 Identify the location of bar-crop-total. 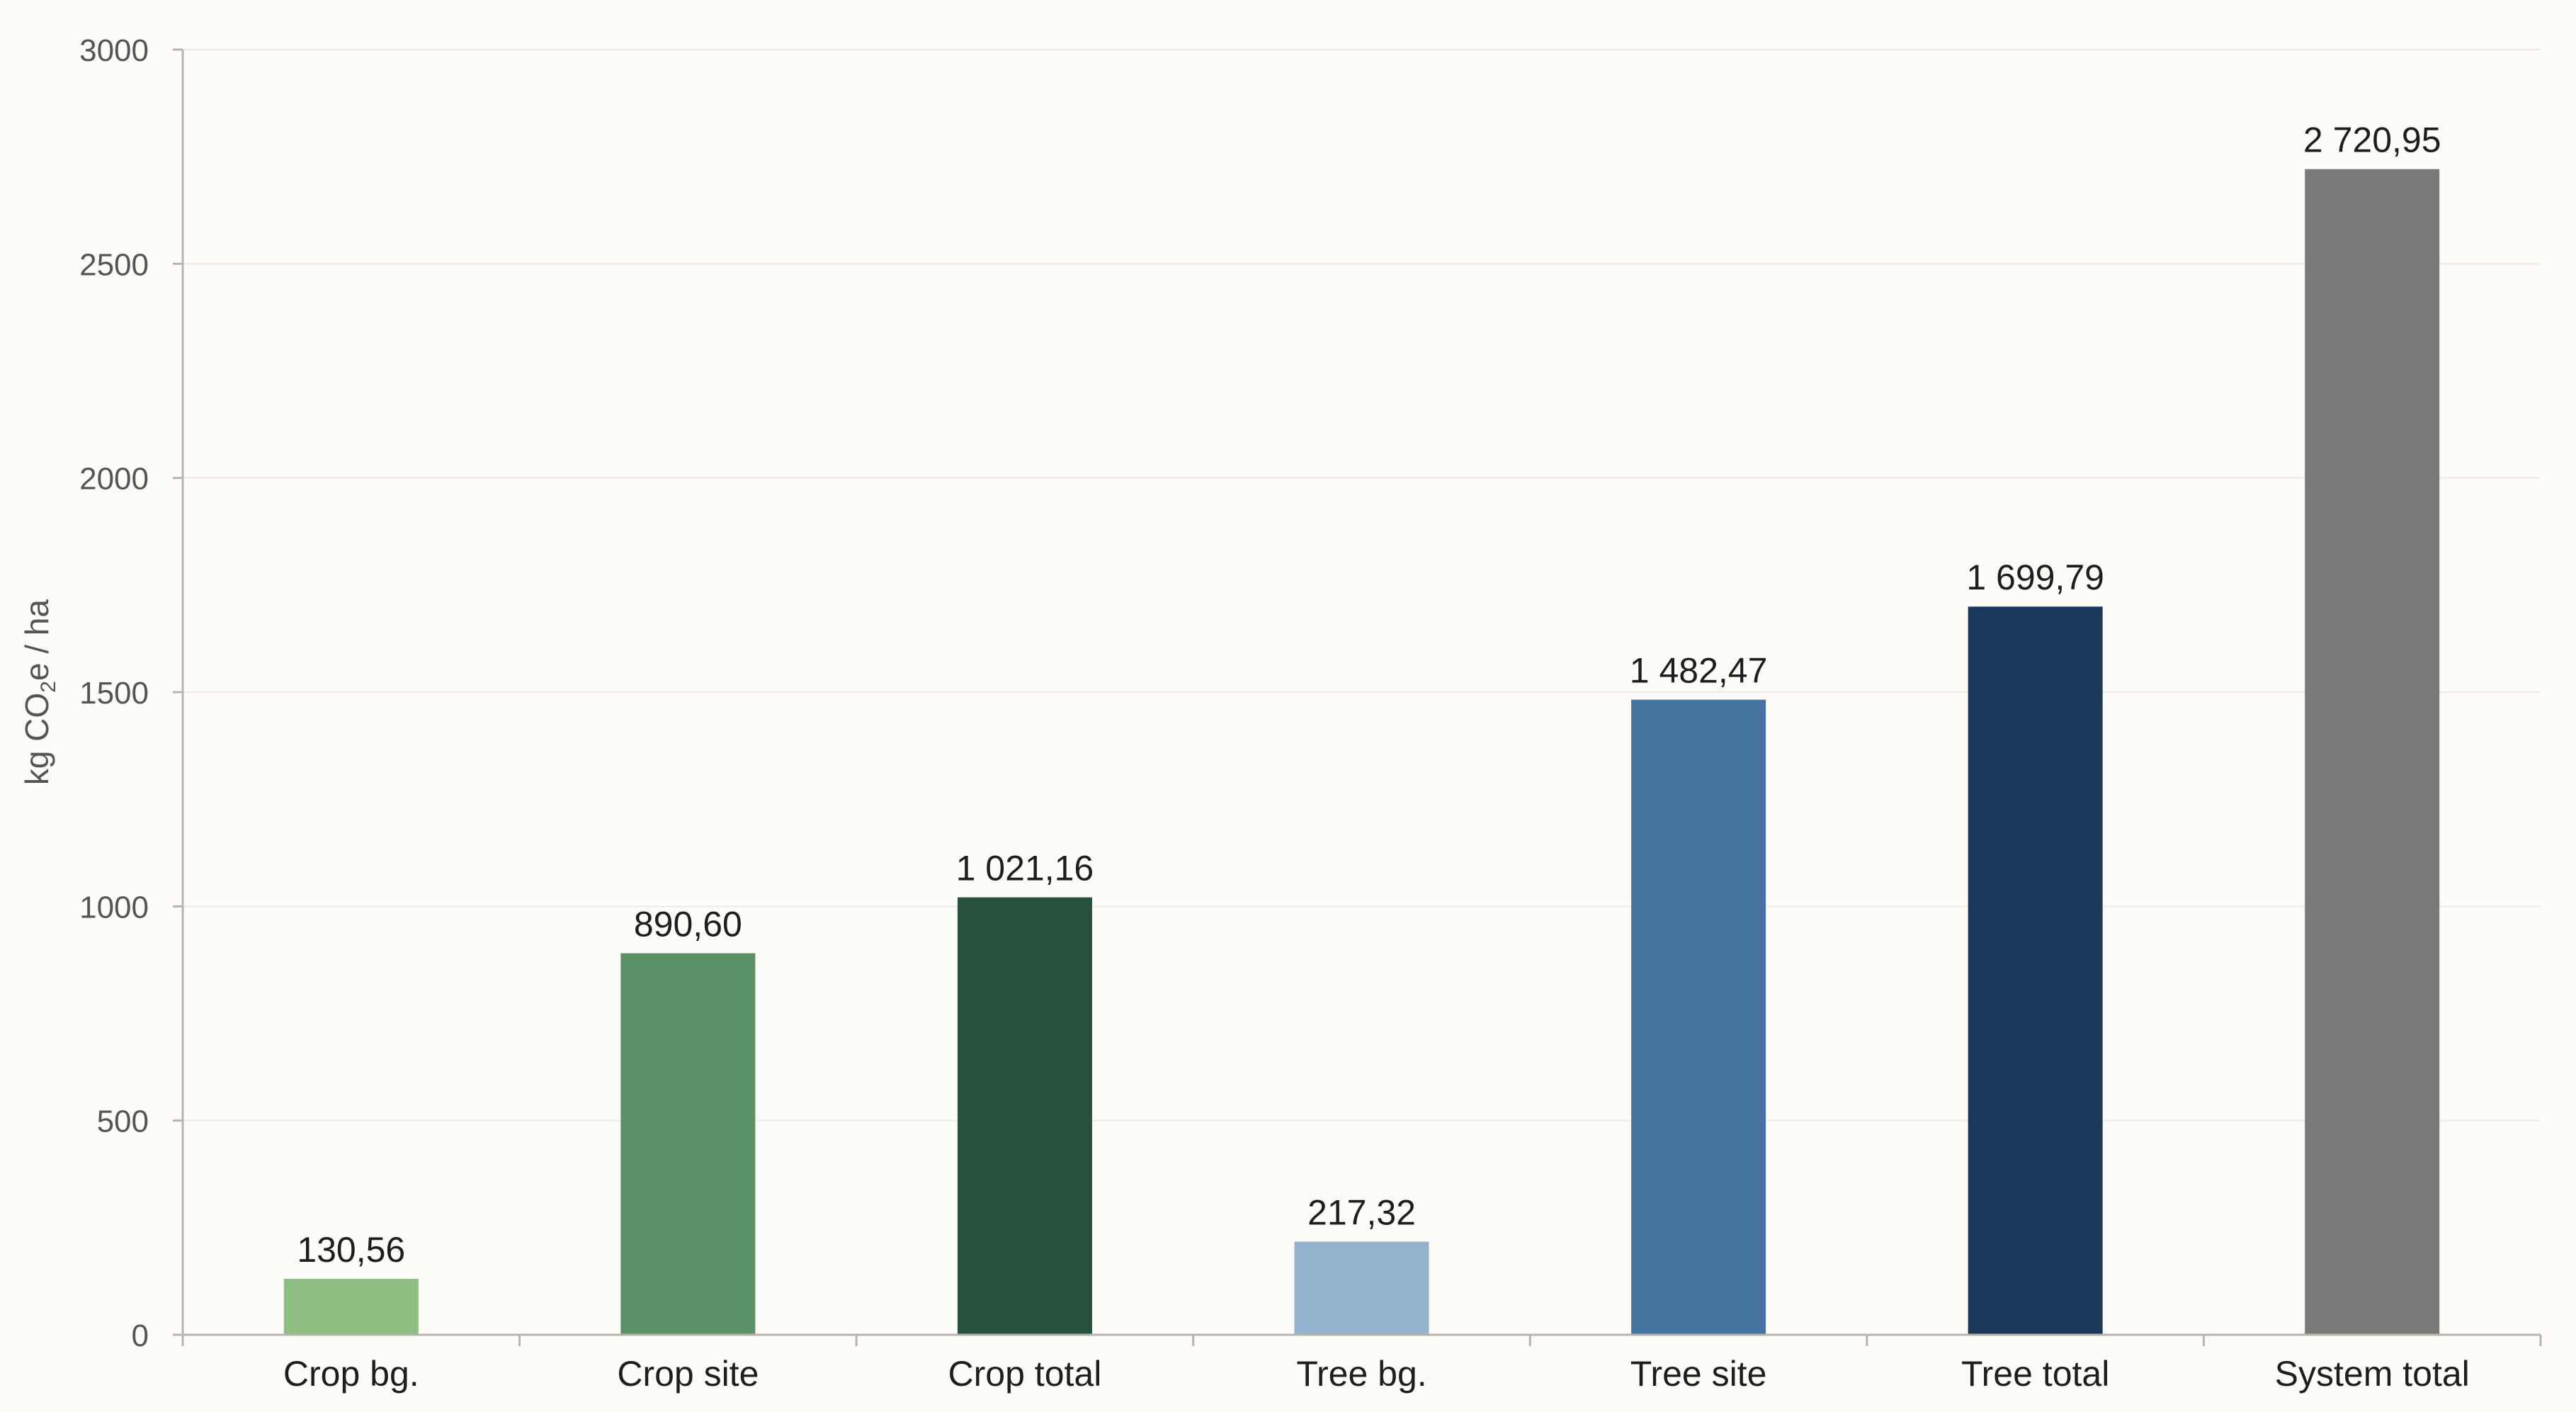
(1024, 1116).